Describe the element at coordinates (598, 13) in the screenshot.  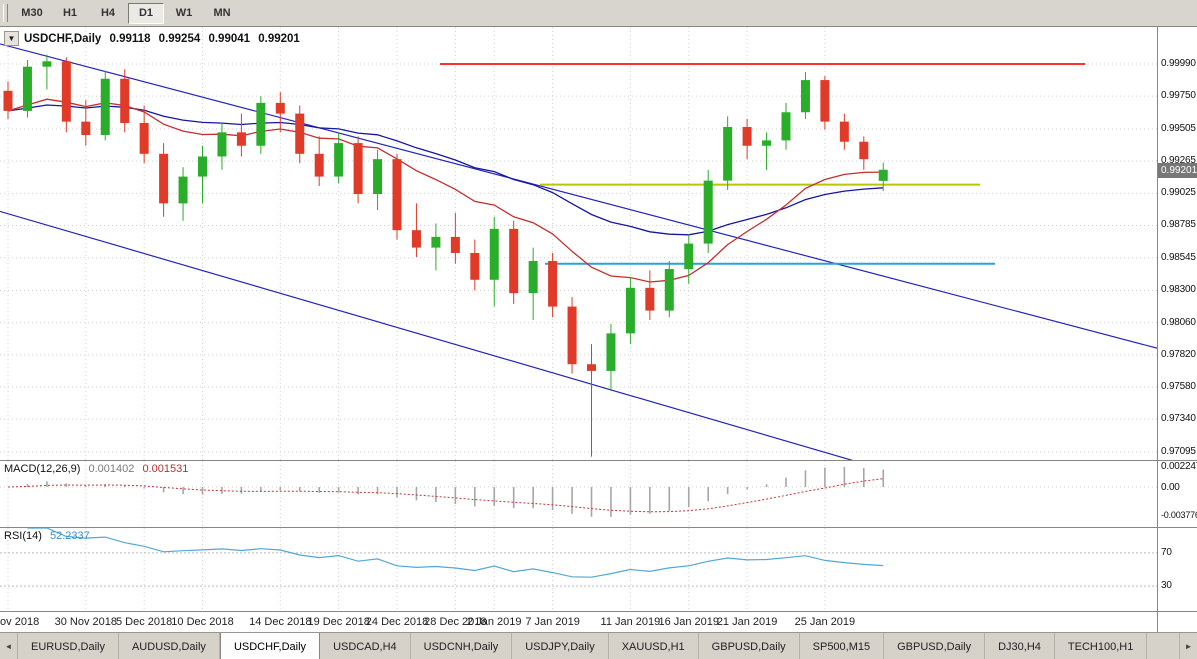
I see `timeframe-toolbar: M30 H1 H4 D1 W1 MN` at that location.